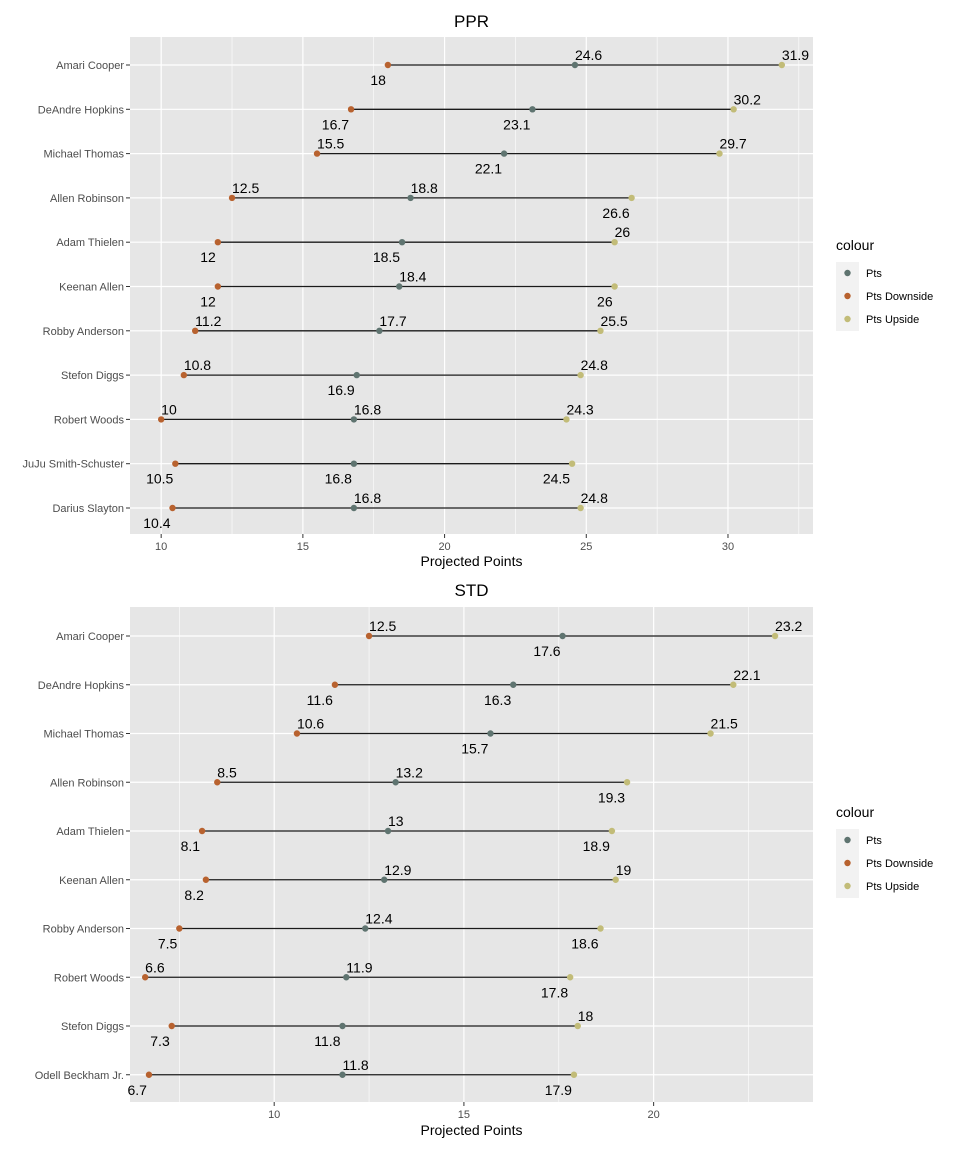  Describe the element at coordinates (596, 846) in the screenshot. I see `data-label-upside: 18.9` at that location.